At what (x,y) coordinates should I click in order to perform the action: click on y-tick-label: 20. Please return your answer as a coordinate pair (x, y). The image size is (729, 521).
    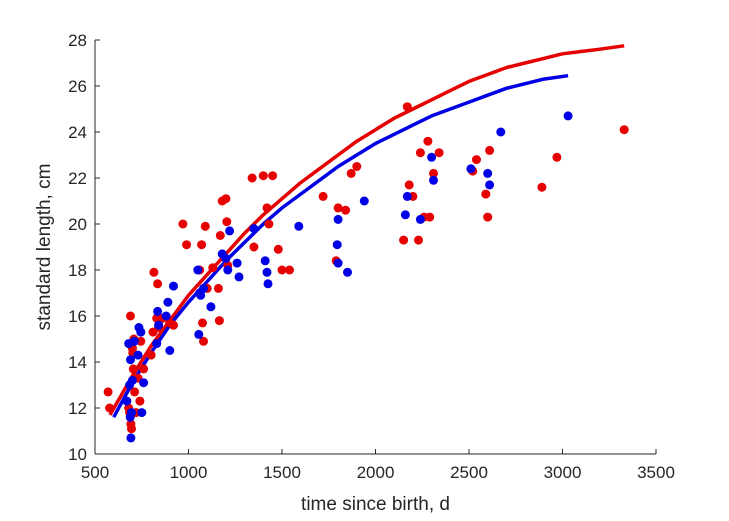
    Looking at the image, I should click on (77, 224).